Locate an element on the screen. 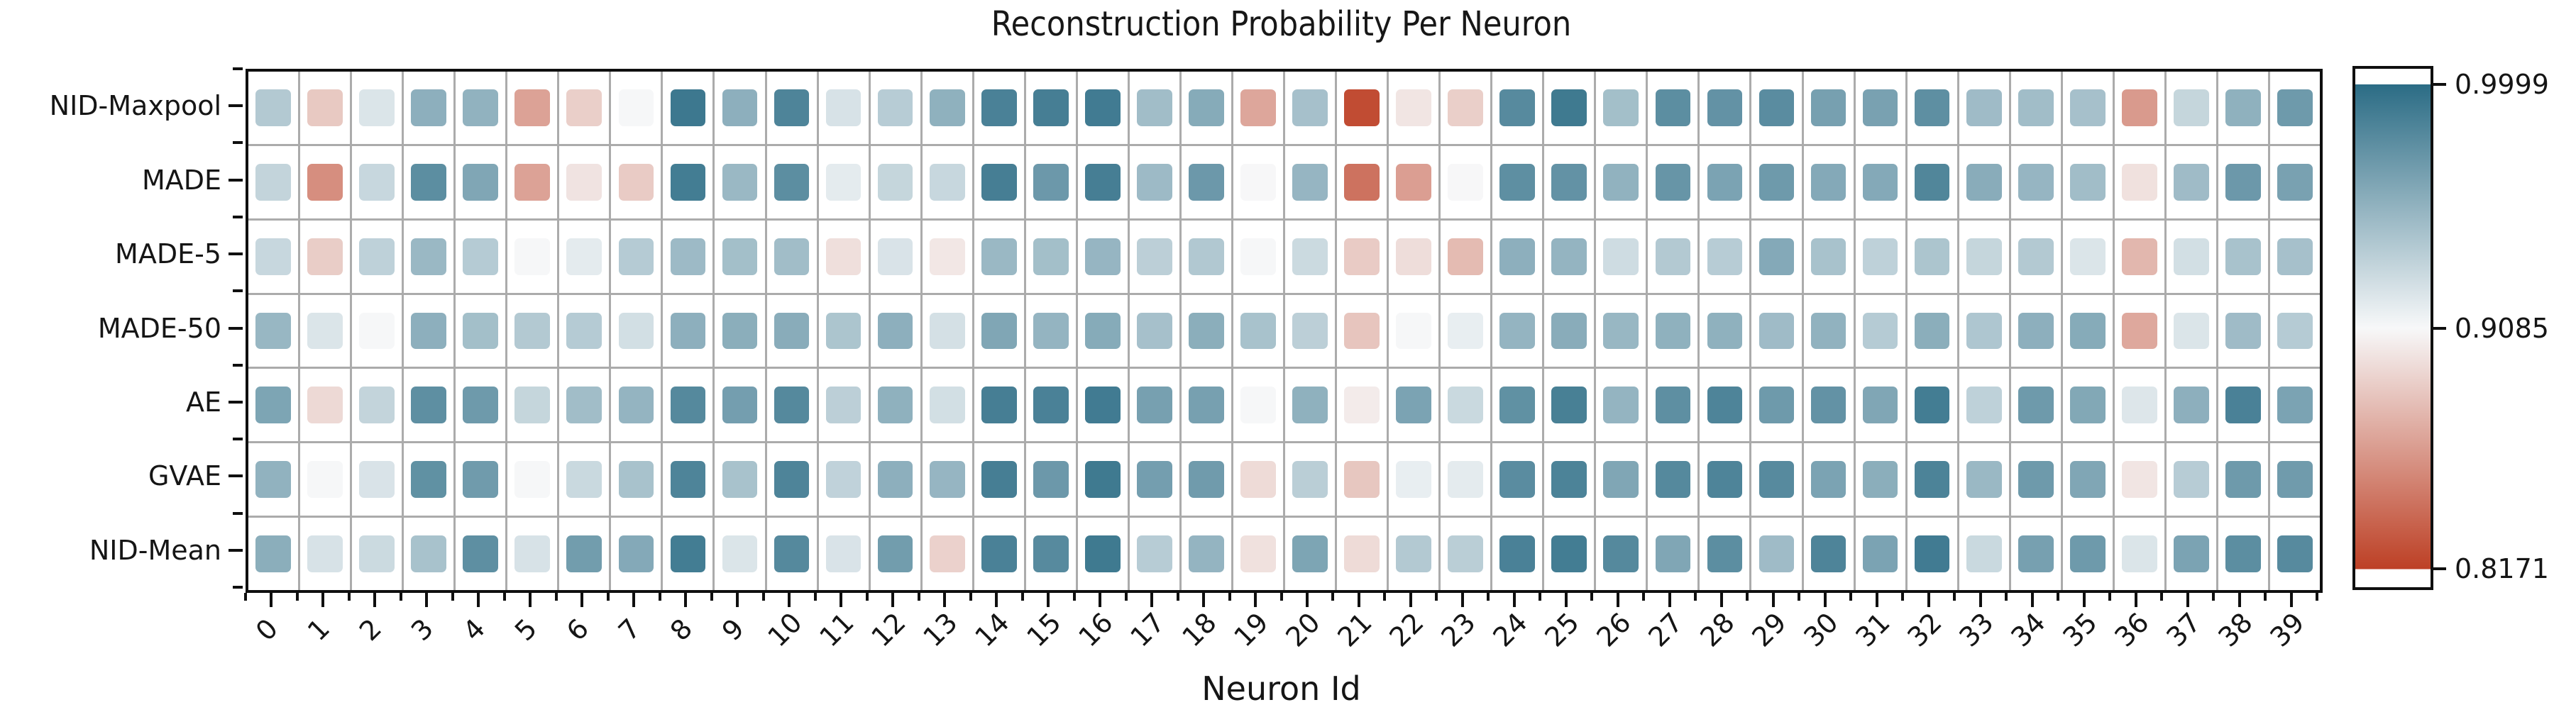  y-major-tick is located at coordinates (236, 106).